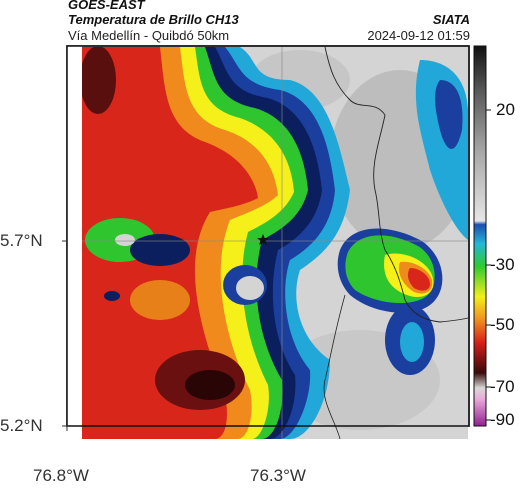  What do you see at coordinates (149, 35) in the screenshot?
I see `route-subtitle: Vía Medellín - Quibdó 50km` at bounding box center [149, 35].